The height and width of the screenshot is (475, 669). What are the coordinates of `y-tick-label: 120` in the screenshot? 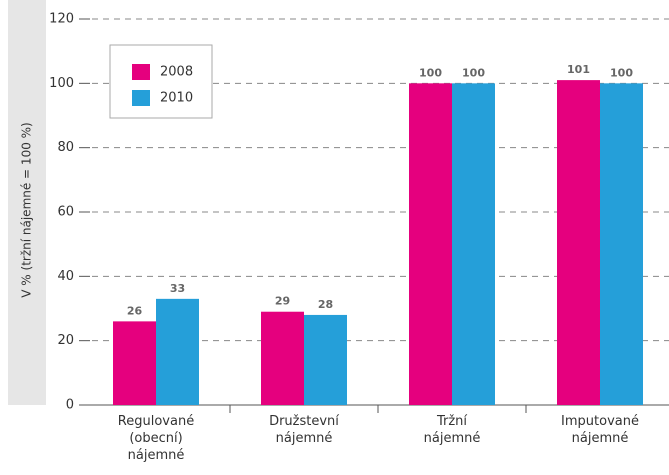 It's located at (61, 19).